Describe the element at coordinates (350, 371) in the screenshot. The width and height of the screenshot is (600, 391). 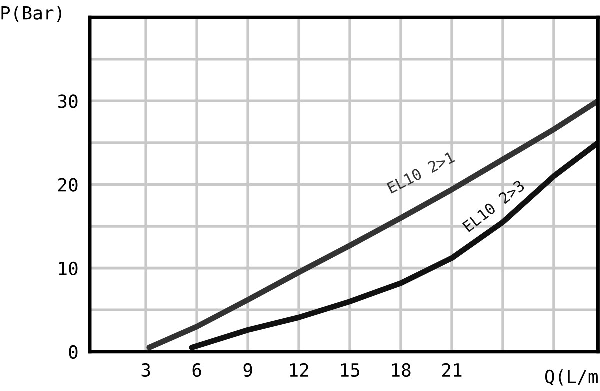
I see `x-tick-label: 15` at that location.